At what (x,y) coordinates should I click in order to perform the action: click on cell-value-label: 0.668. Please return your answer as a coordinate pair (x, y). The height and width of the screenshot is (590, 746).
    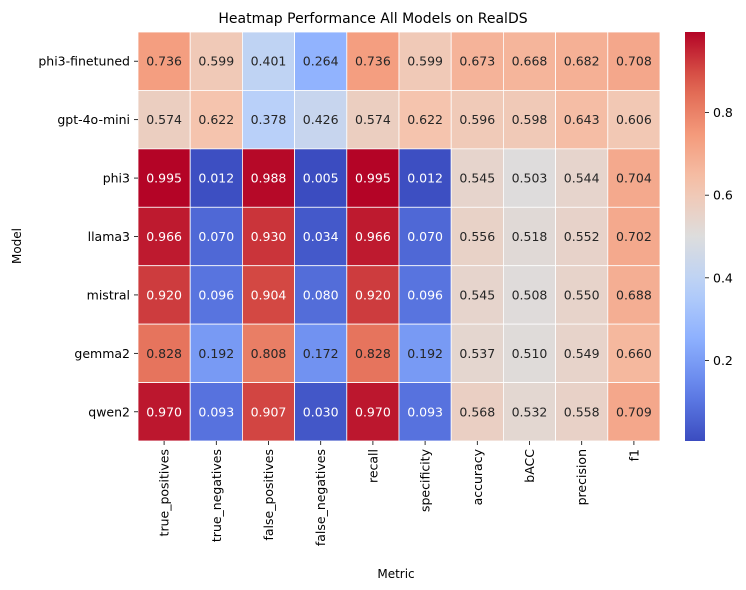
    Looking at the image, I should click on (530, 61).